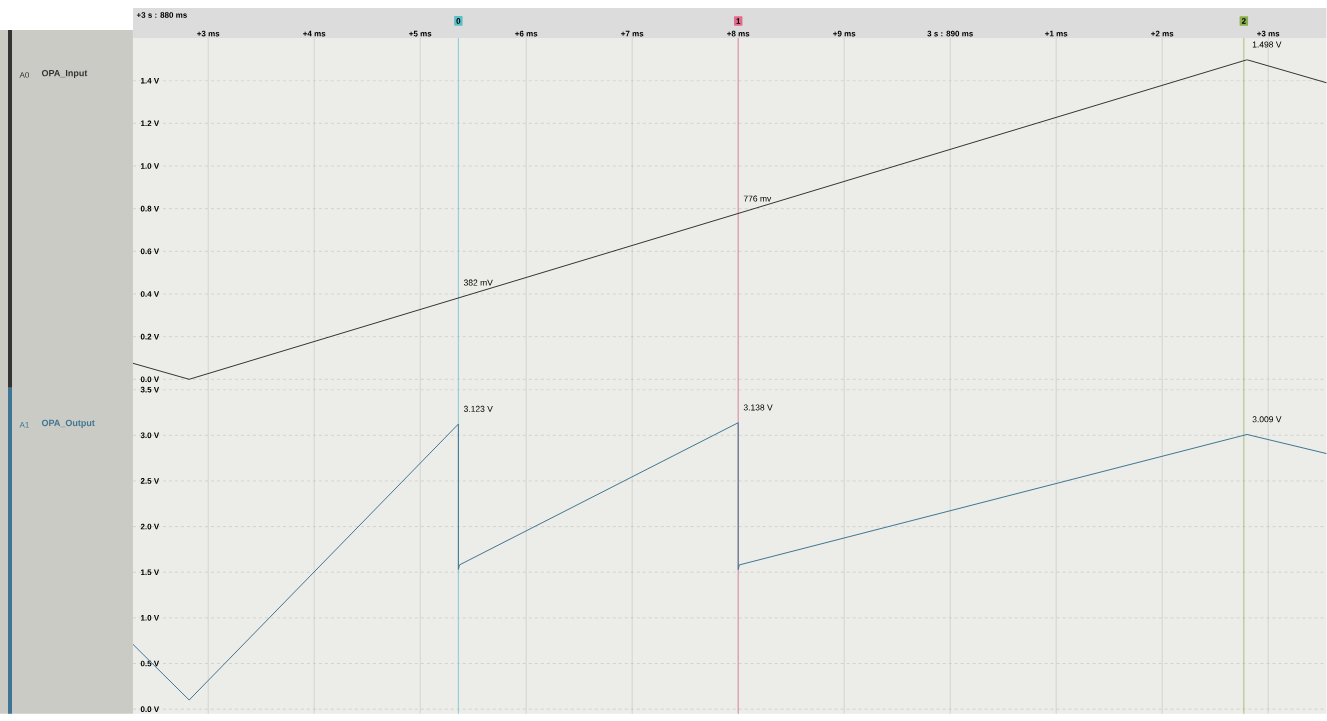 The width and height of the screenshot is (1327, 721). What do you see at coordinates (1267, 44) in the screenshot?
I see `annotation: 1.498 V` at bounding box center [1267, 44].